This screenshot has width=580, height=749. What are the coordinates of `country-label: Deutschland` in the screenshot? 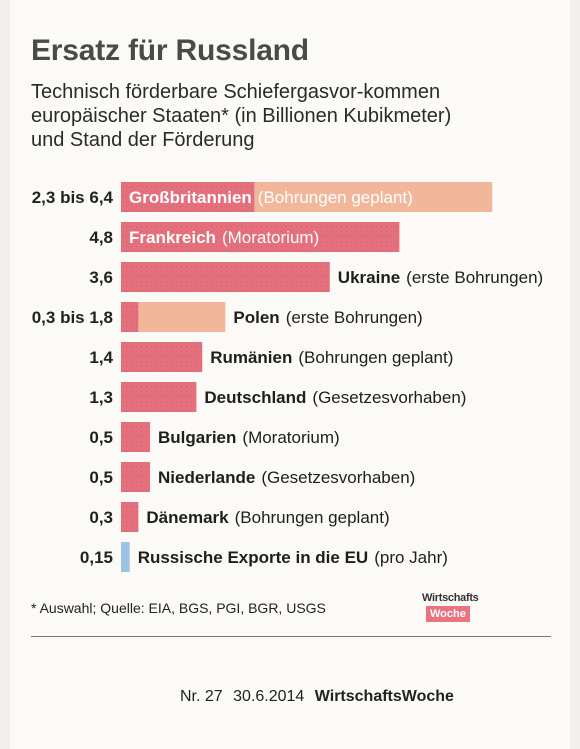 It's located at (255, 397).